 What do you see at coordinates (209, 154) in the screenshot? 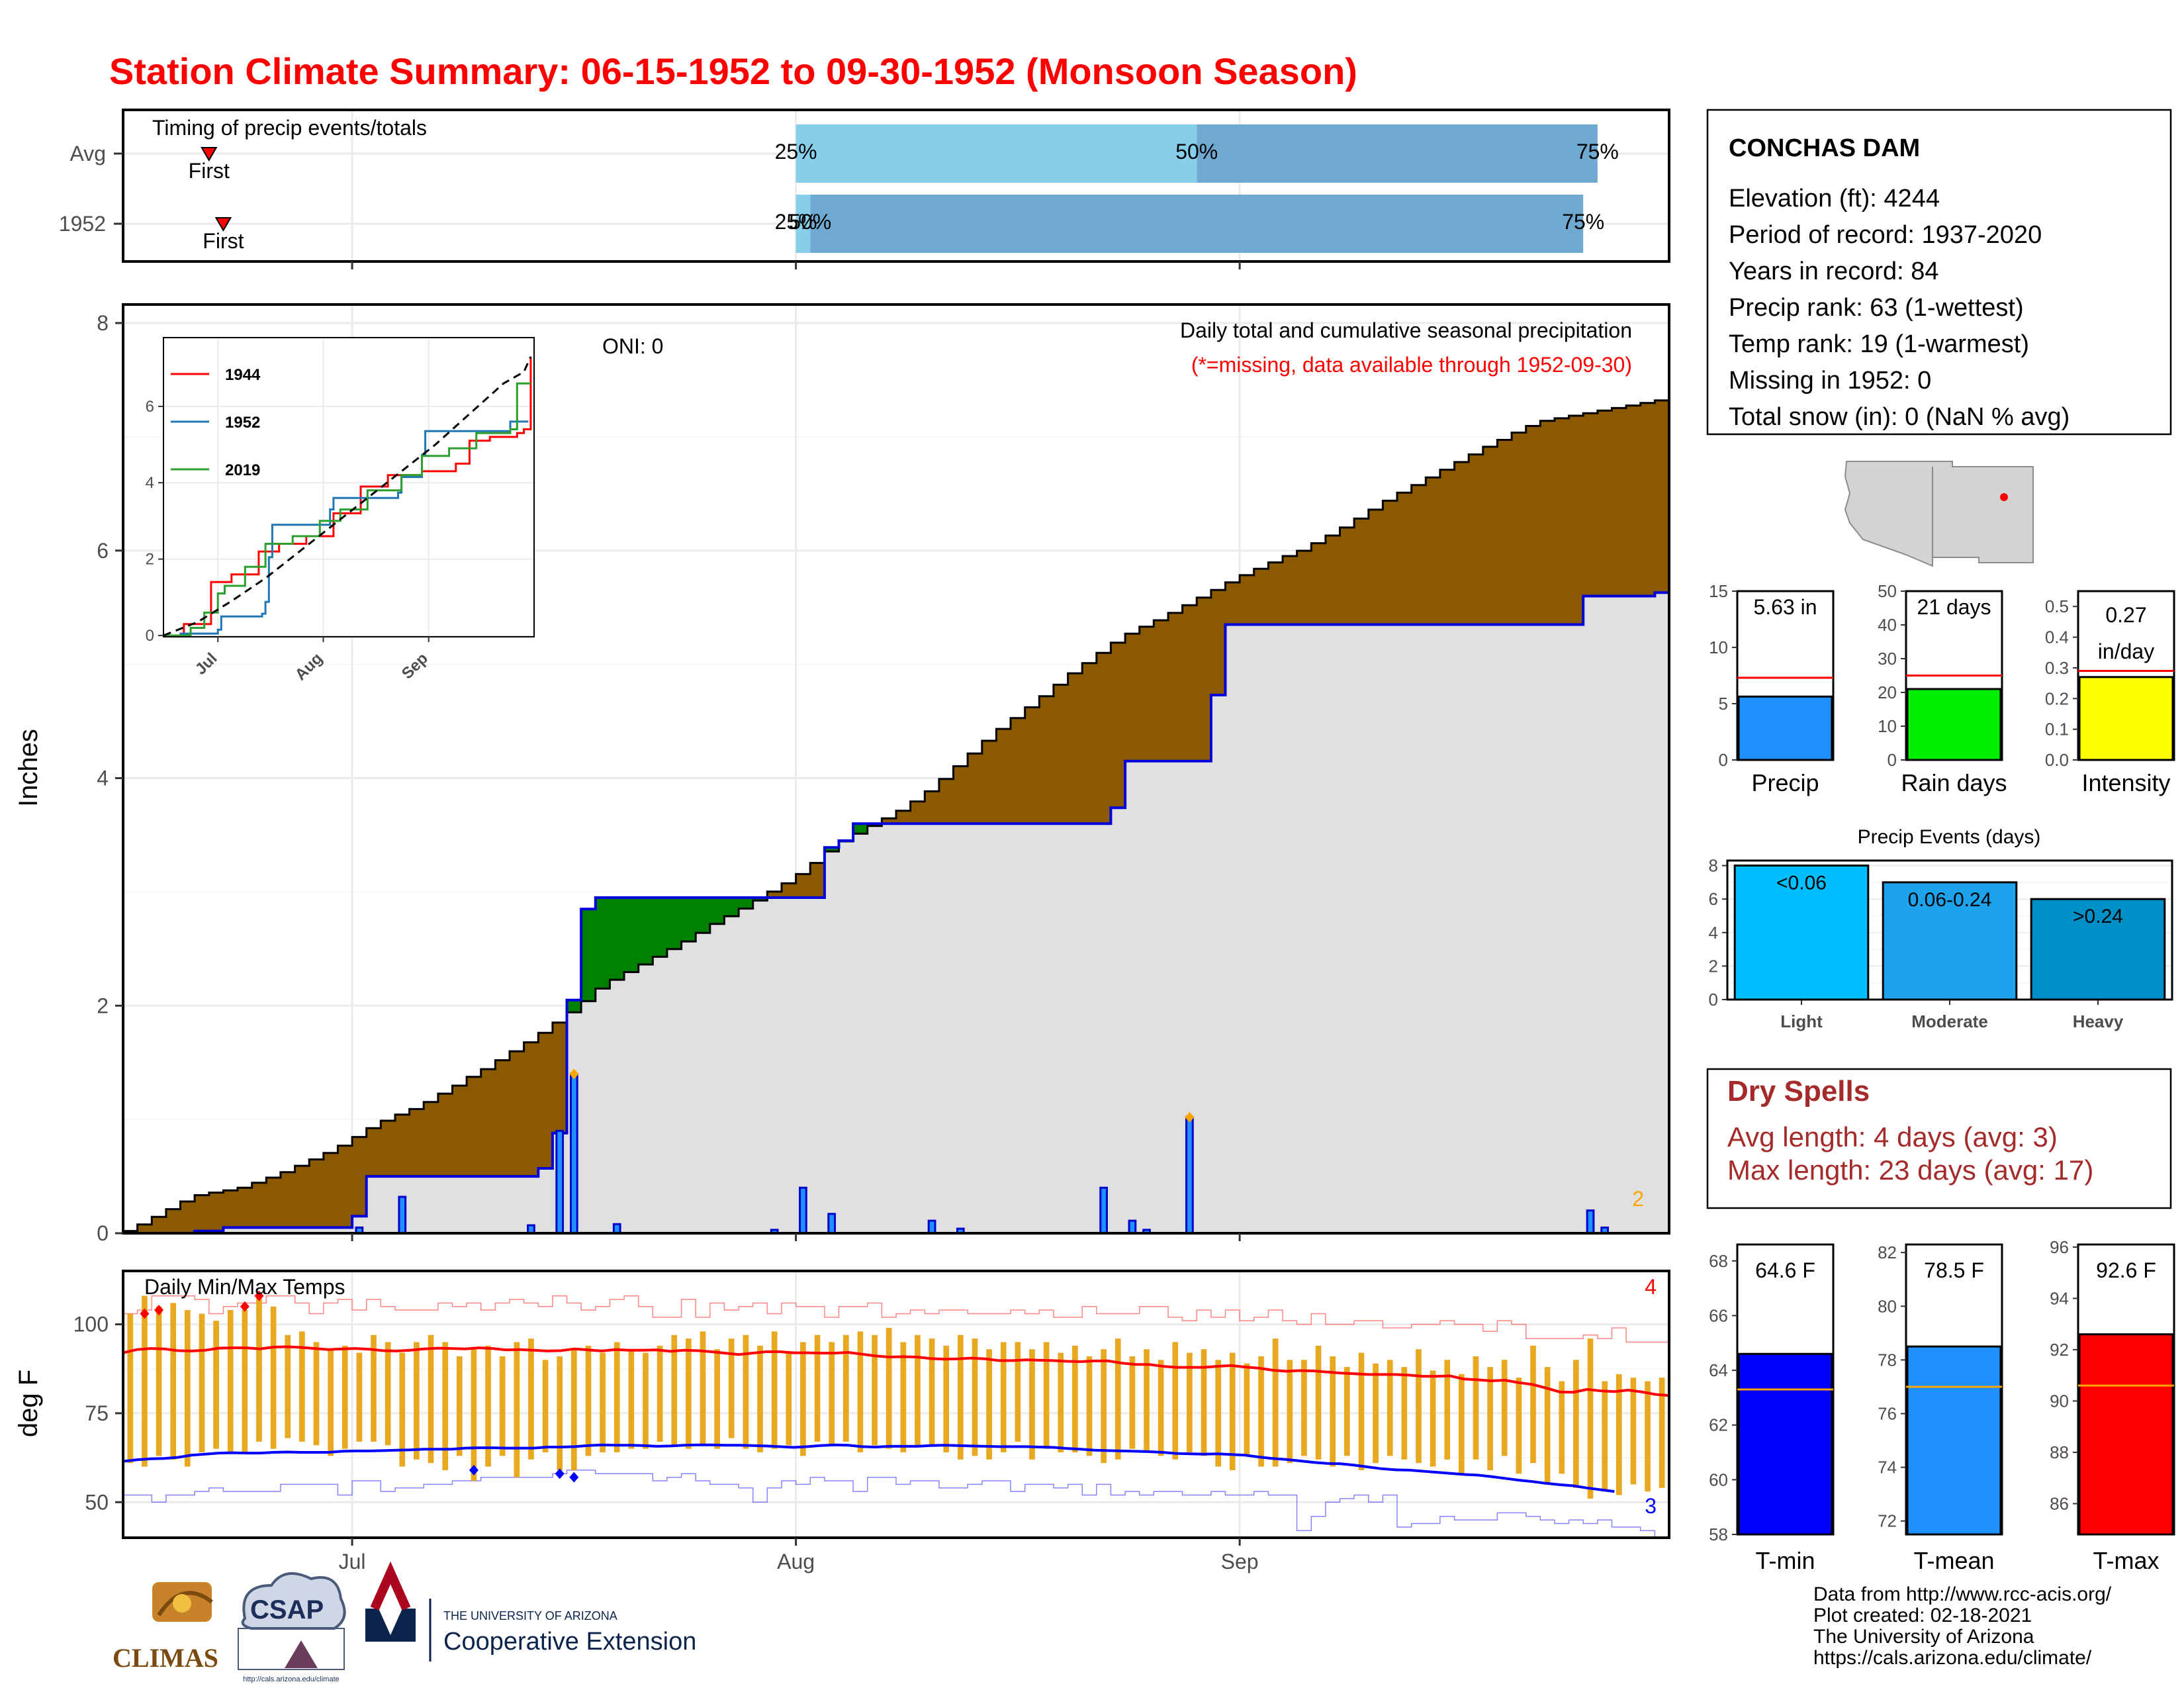
I see `timing-first-marker` at bounding box center [209, 154].